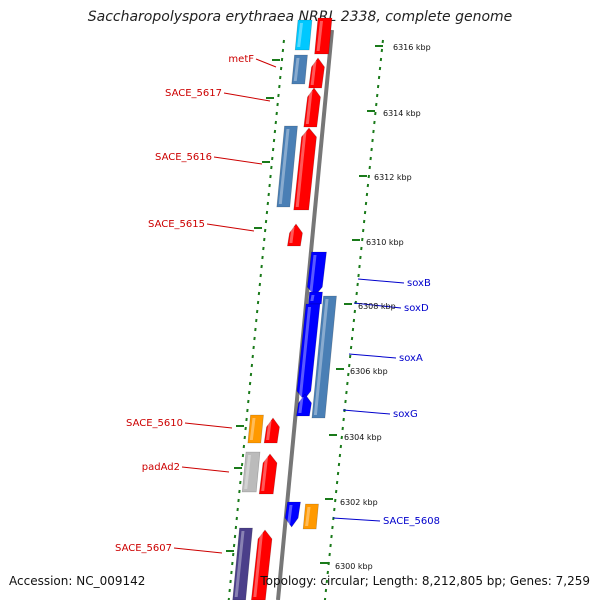 This screenshot has width=600, height=600. What do you see at coordinates (309, 107) in the screenshot?
I see `gene-SACE_5617-shine` at bounding box center [309, 107].